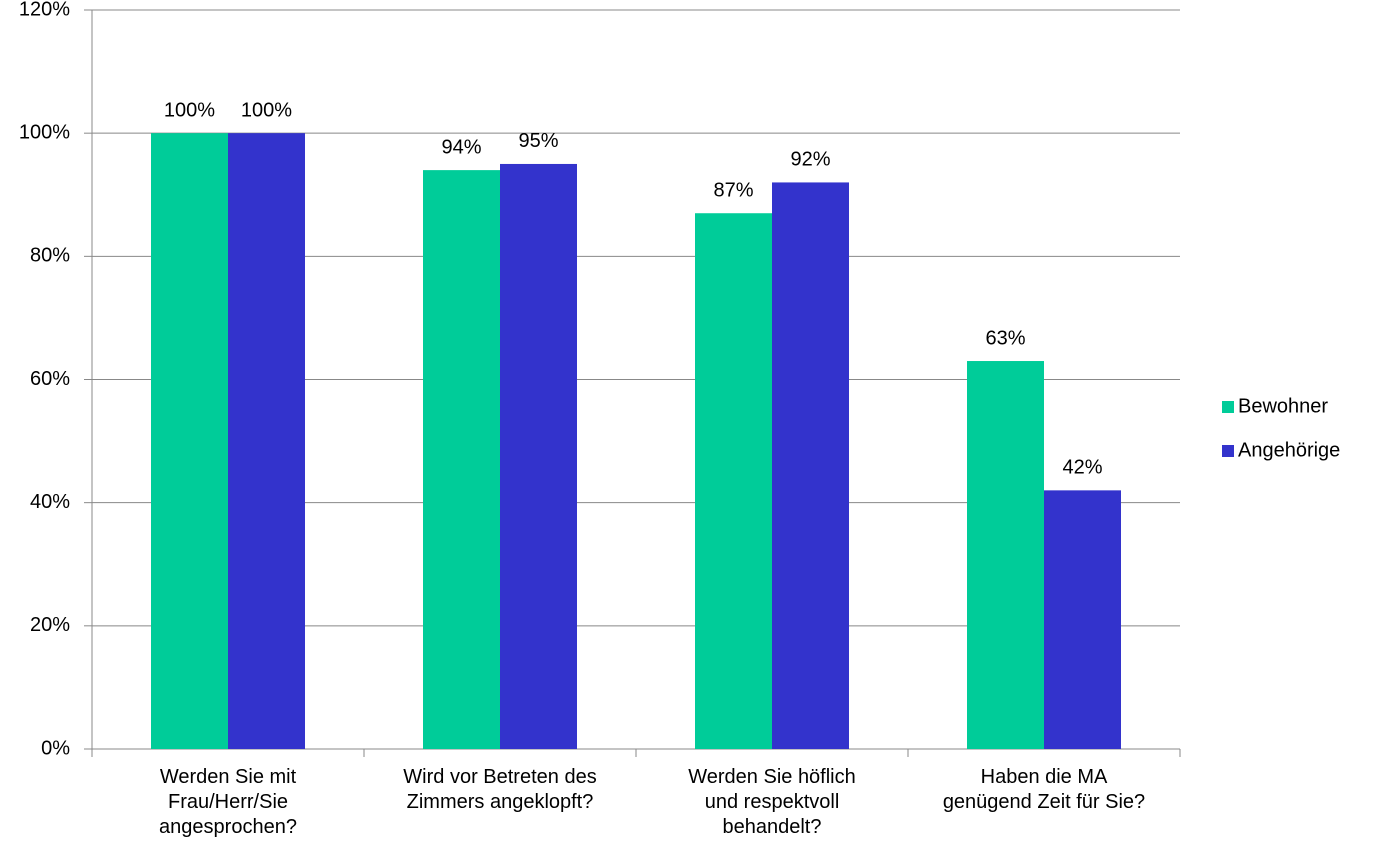 This screenshot has width=1379, height=859. I want to click on legend-label: Angehörige, so click(1289, 450).